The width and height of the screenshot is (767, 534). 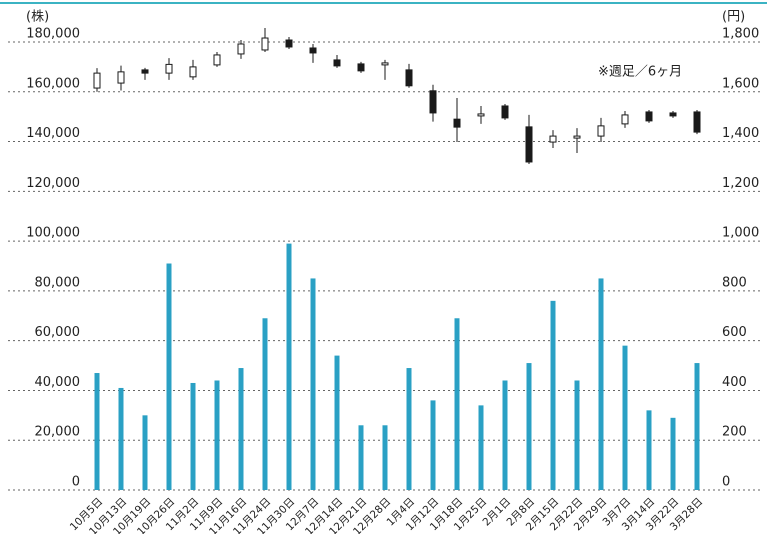 I want to click on y2-tick-label: 1,000, so click(x=740, y=233).